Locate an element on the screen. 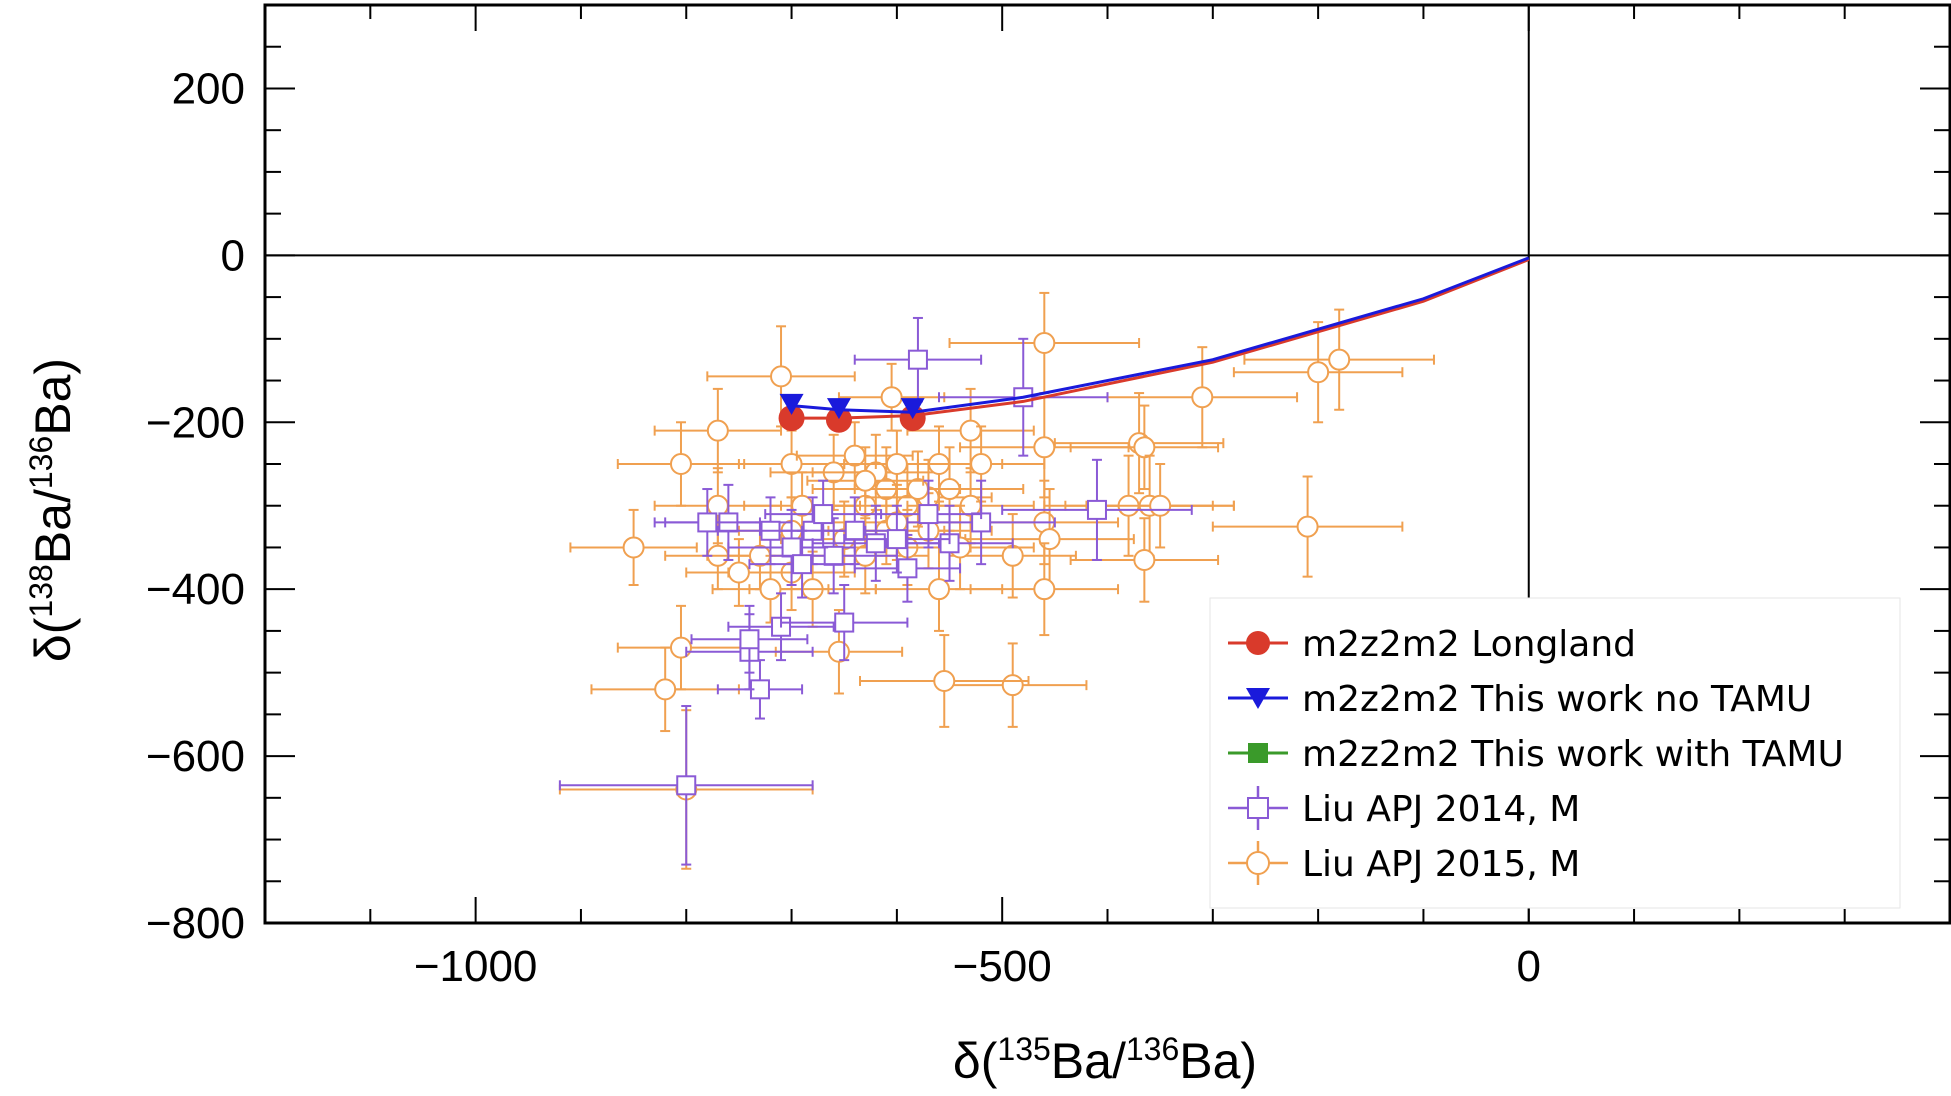 The image size is (1951, 1096). legend-label: Liu APJ 2015, M is located at coordinates (1441, 864).